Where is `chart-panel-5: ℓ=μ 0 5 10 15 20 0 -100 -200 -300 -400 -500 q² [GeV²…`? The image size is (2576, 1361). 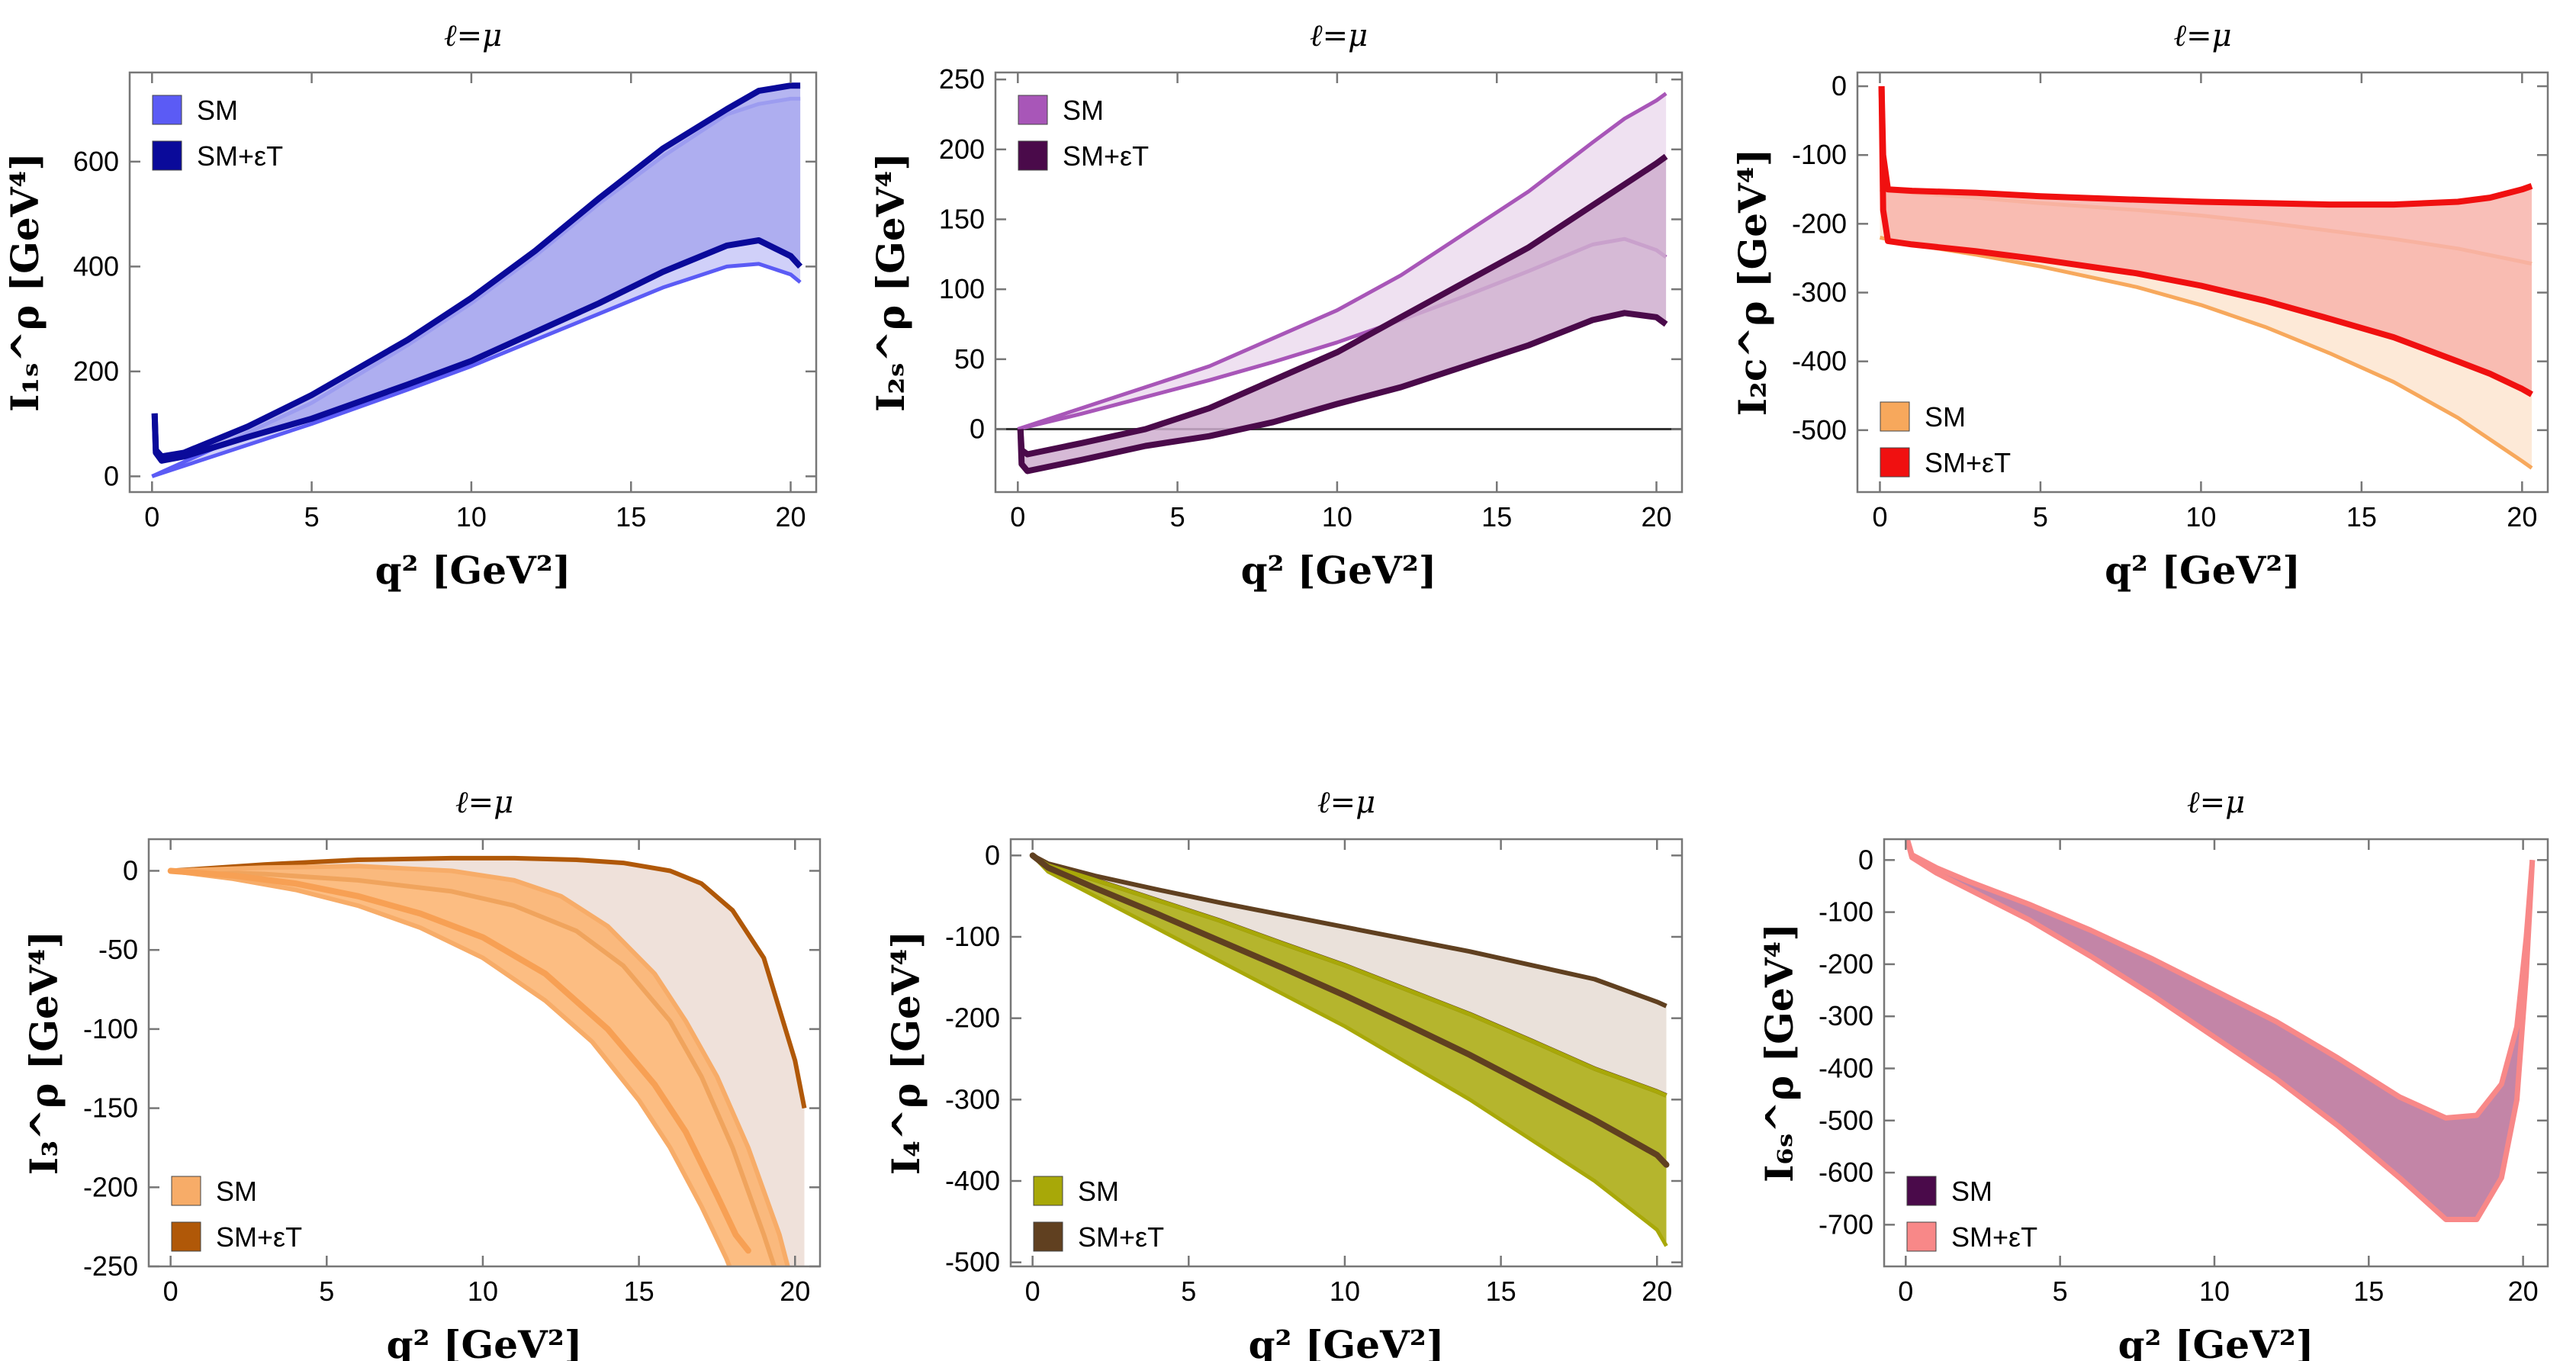 chart-panel-5: ℓ=μ 0 5 10 15 20 0 -100 -200 -300 -400 -500 q² [GeV²… is located at coordinates (1284, 1073).